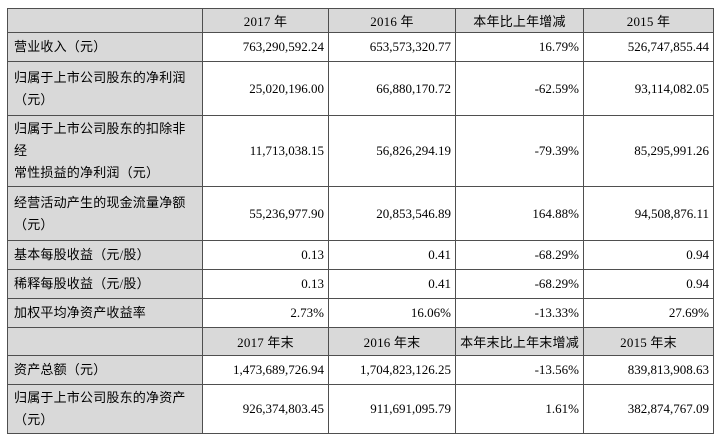 The width and height of the screenshot is (715, 434). Describe the element at coordinates (392, 313) in the screenshot. I see `value-cell: 16.06%` at that location.